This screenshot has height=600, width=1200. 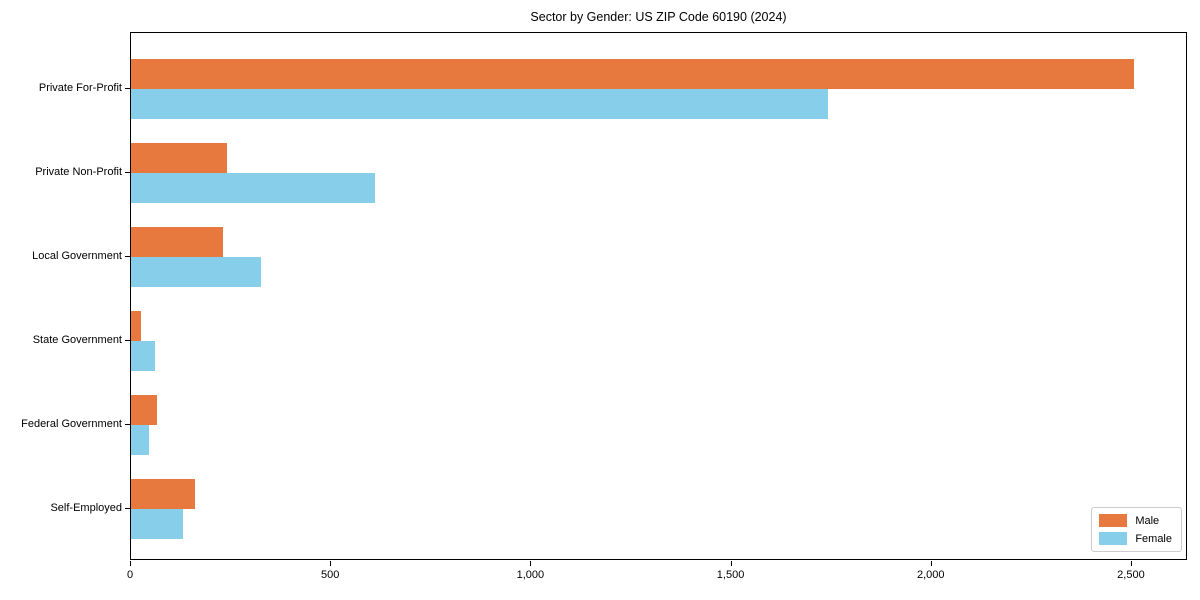 I want to click on legend-swatch-female, so click(x=1113, y=538).